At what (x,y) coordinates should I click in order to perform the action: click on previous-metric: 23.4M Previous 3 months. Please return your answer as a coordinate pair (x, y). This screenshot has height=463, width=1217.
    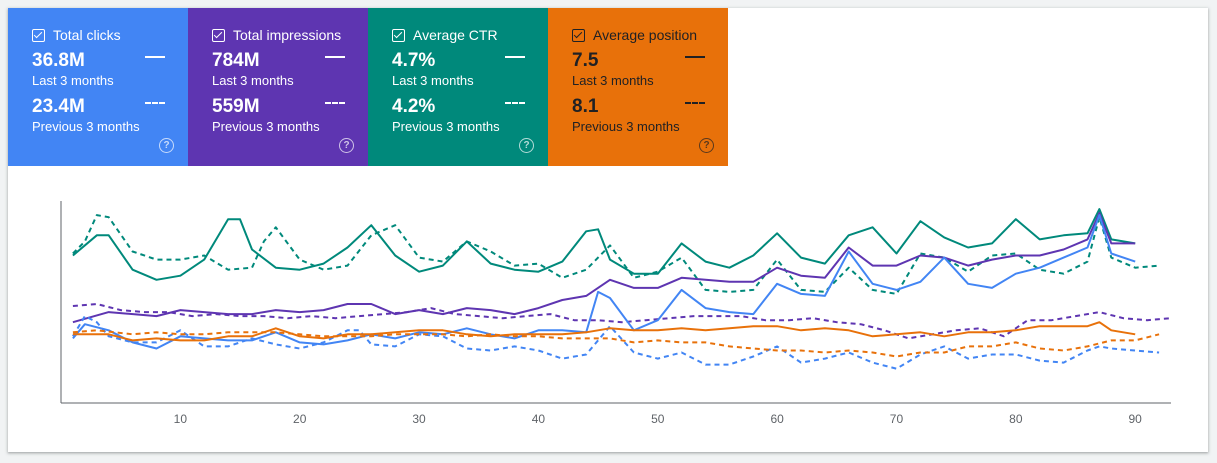
    Looking at the image, I should click on (110, 116).